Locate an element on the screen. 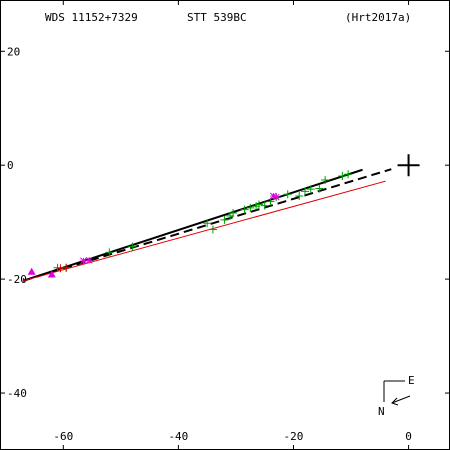  x-tick-label: -40 is located at coordinates (178, 436).